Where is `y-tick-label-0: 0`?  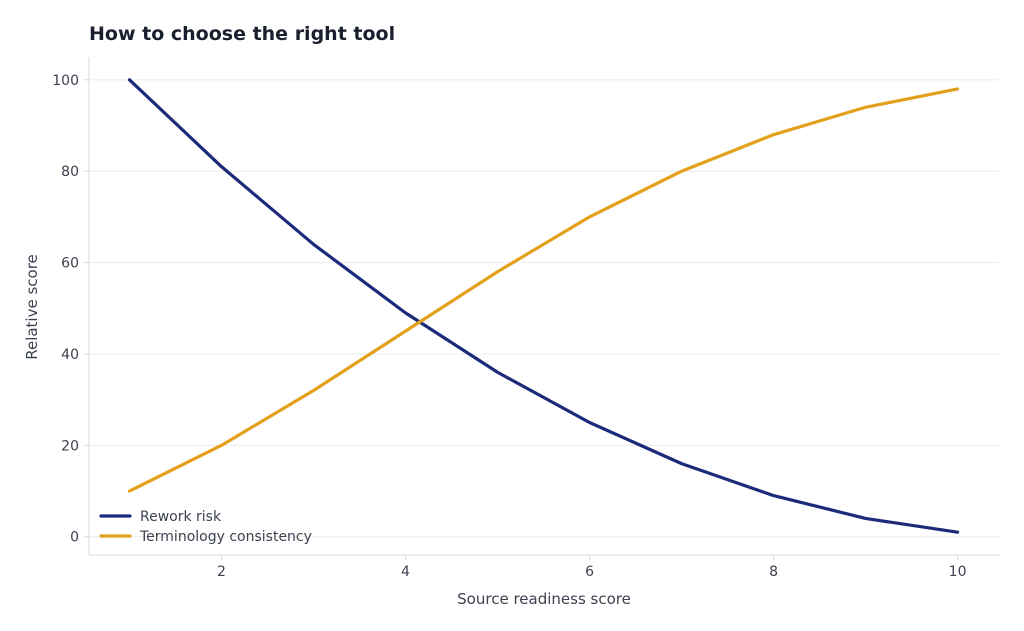 y-tick-label-0: 0 is located at coordinates (74, 538).